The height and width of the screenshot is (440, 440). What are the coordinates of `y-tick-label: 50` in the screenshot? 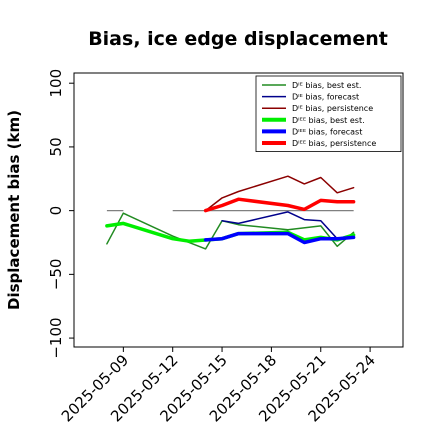 It's located at (56, 146).